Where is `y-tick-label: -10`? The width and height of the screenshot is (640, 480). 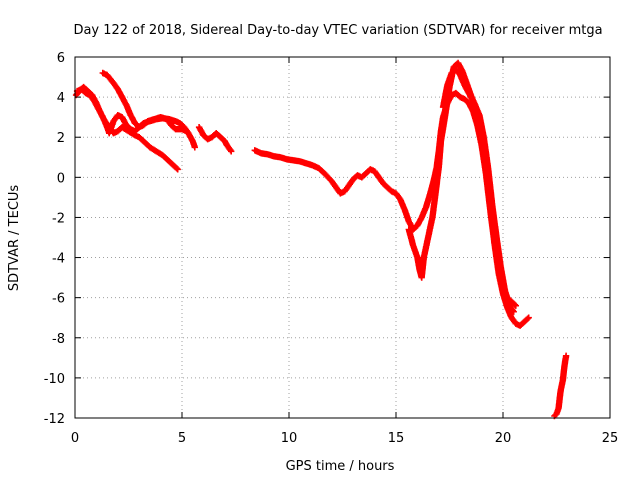
y-tick-label: -10 is located at coordinates (54, 379).